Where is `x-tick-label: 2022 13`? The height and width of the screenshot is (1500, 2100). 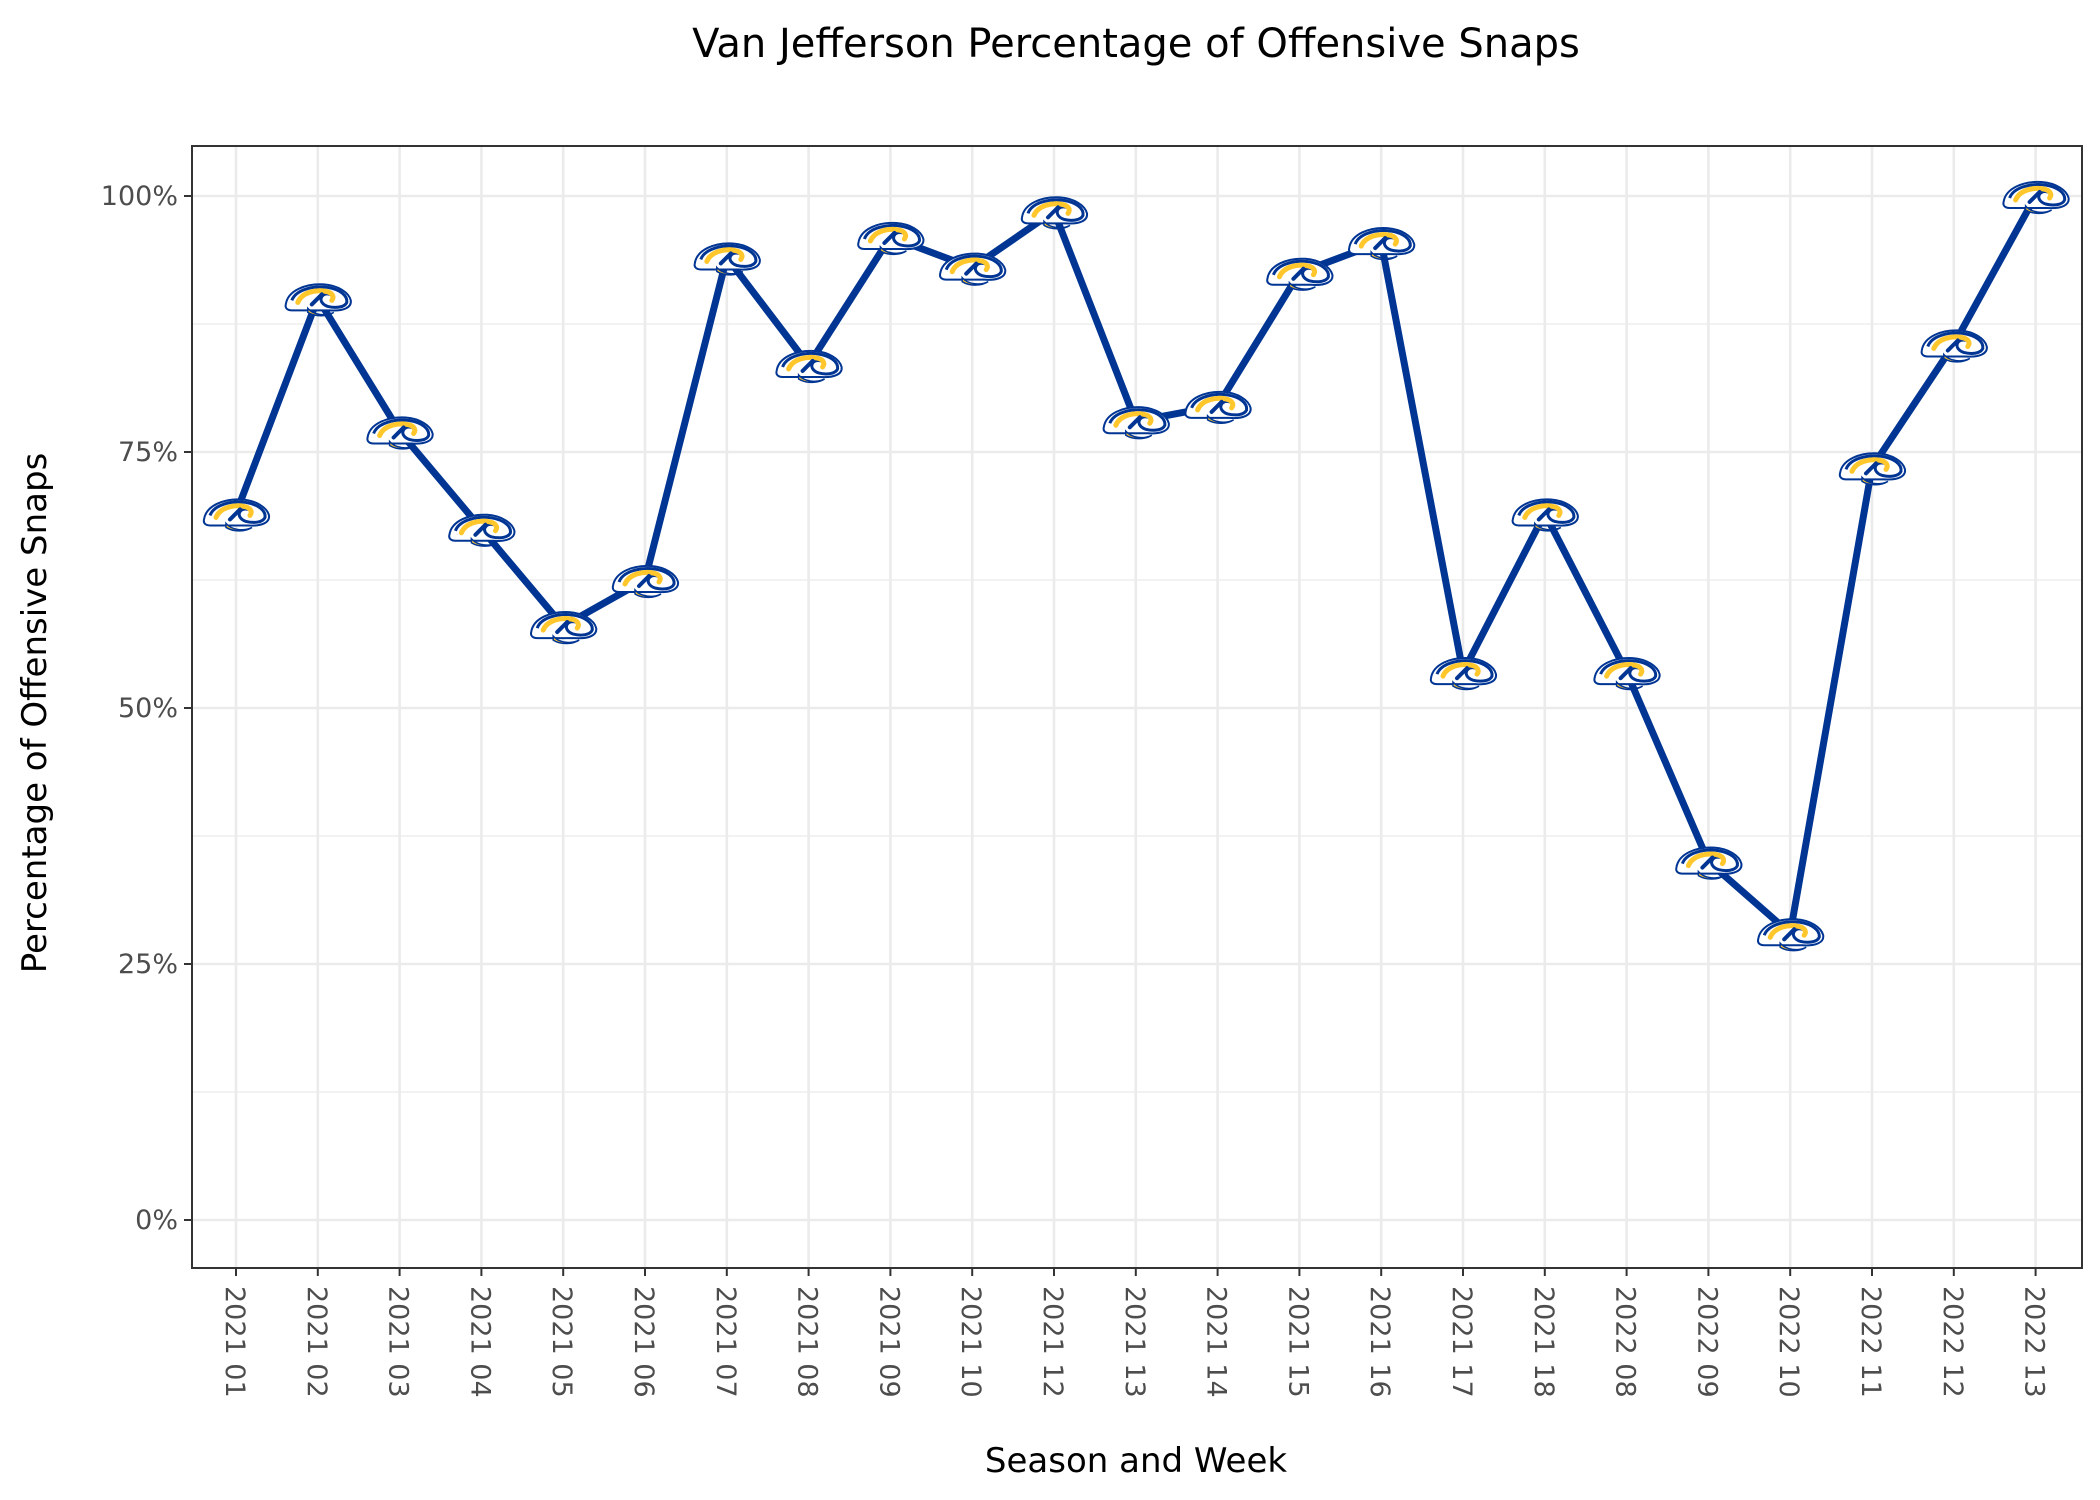
x-tick-label: 2022 13 is located at coordinates (2034, 1342).